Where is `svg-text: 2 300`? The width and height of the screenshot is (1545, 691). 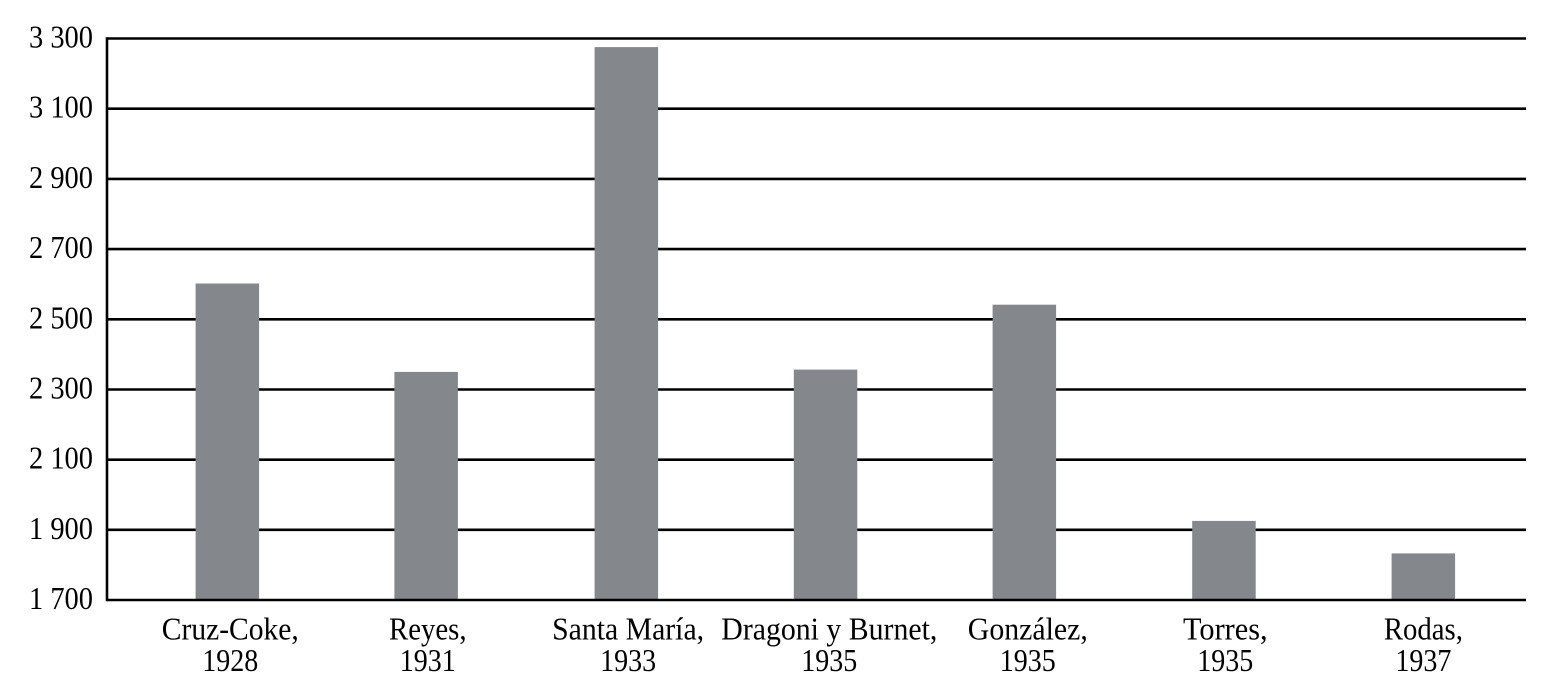
svg-text: 2 300 is located at coordinates (61, 388).